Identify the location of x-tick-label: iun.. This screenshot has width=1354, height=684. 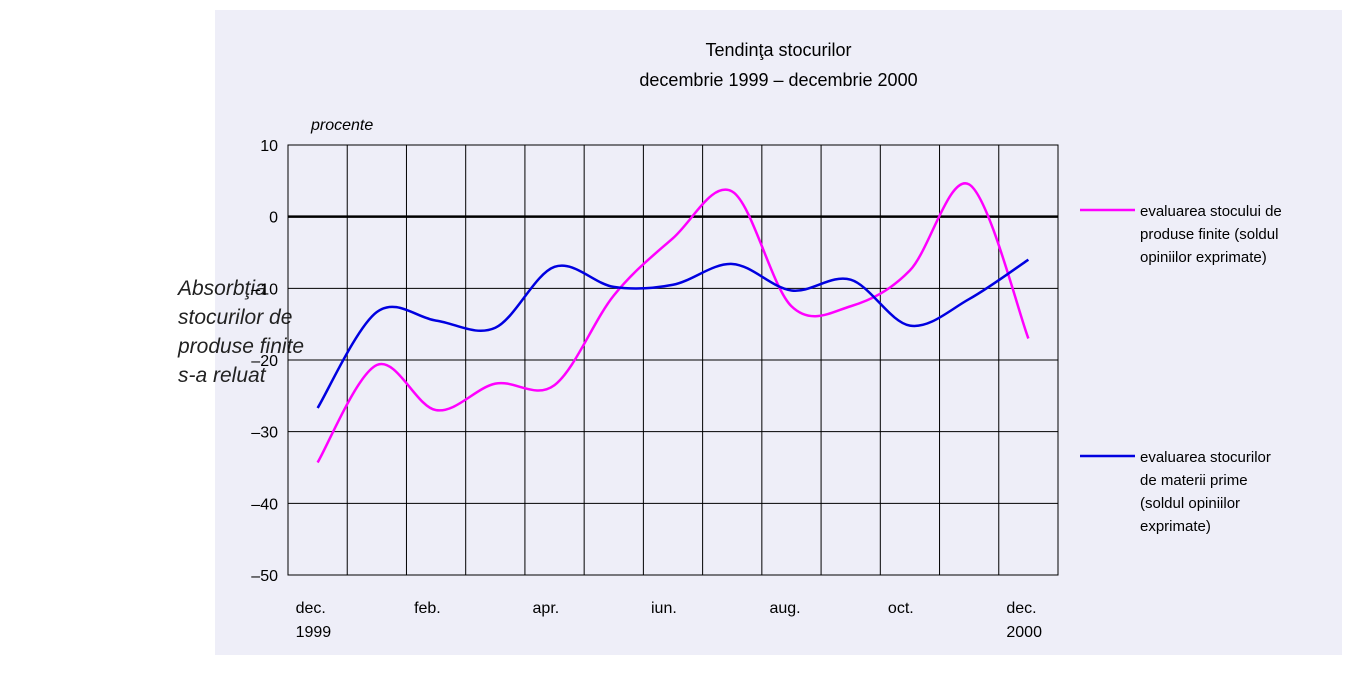
(664, 608).